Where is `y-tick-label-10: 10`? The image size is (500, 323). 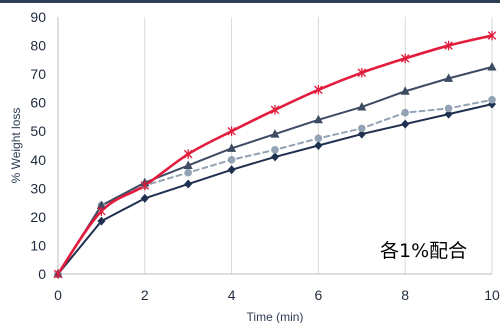
y-tick-label-10: 10 is located at coordinates (38, 245).